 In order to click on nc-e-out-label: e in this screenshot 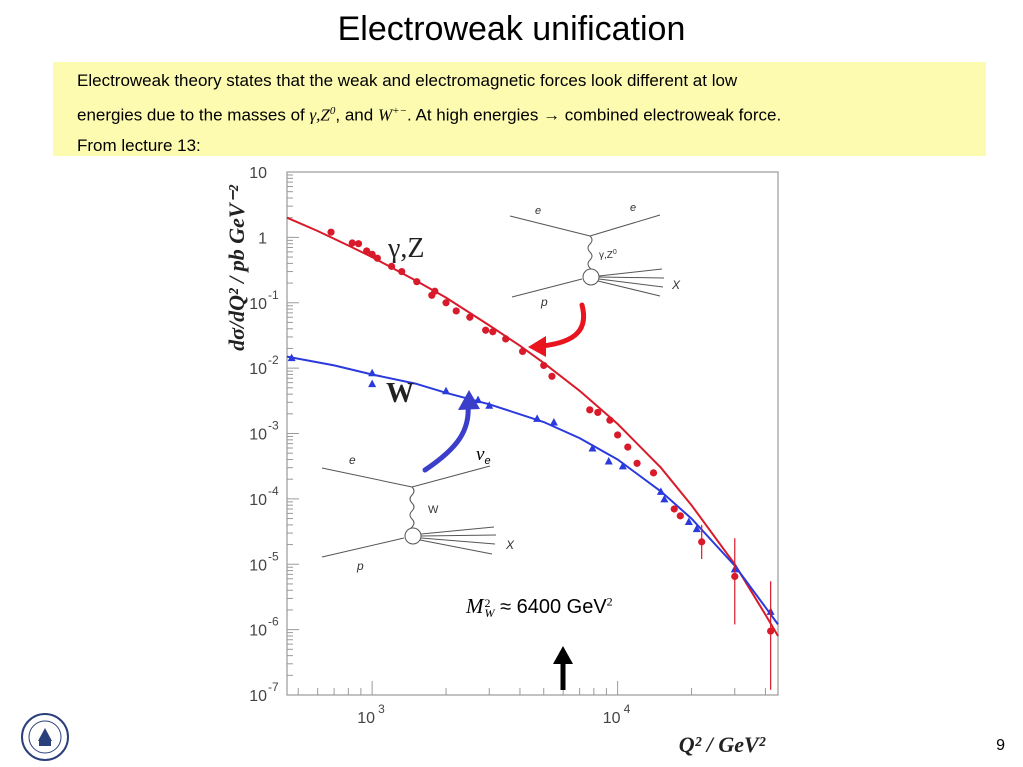, I will do `click(633, 208)`.